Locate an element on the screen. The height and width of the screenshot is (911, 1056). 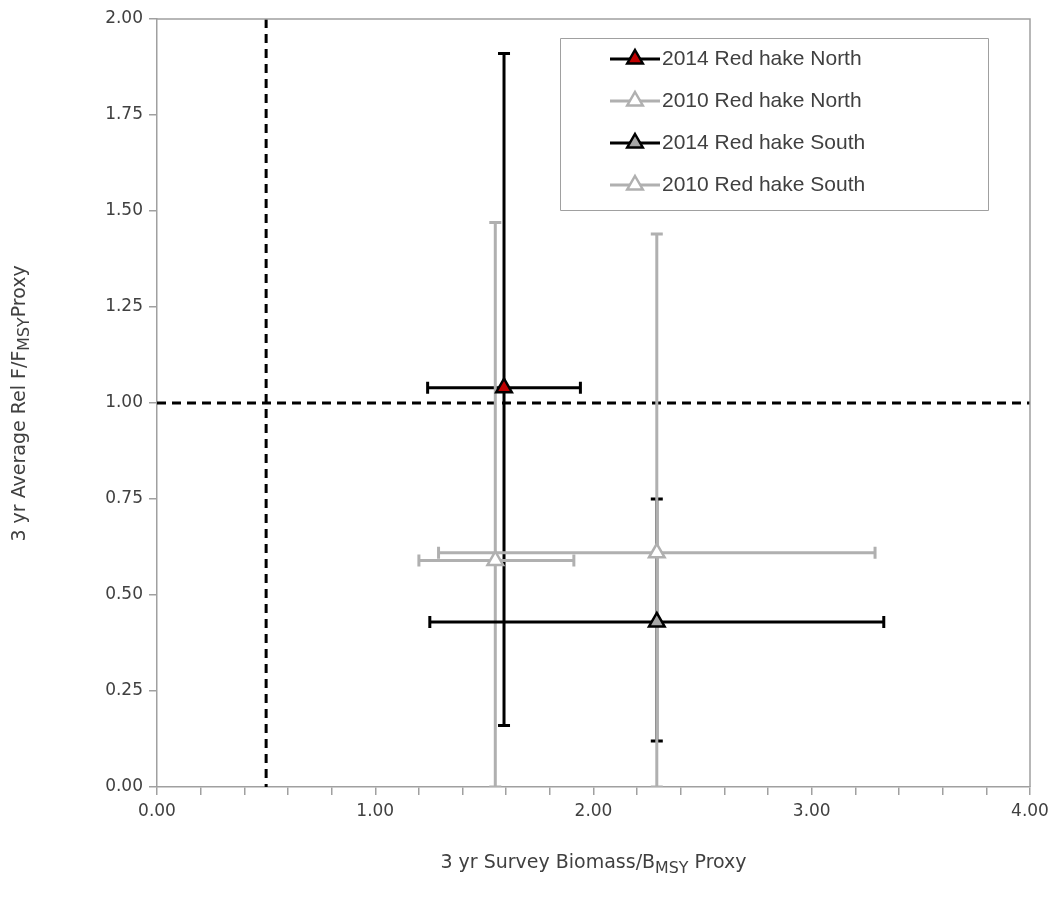
y-tick-label: 2.00 is located at coordinates (124, 17).